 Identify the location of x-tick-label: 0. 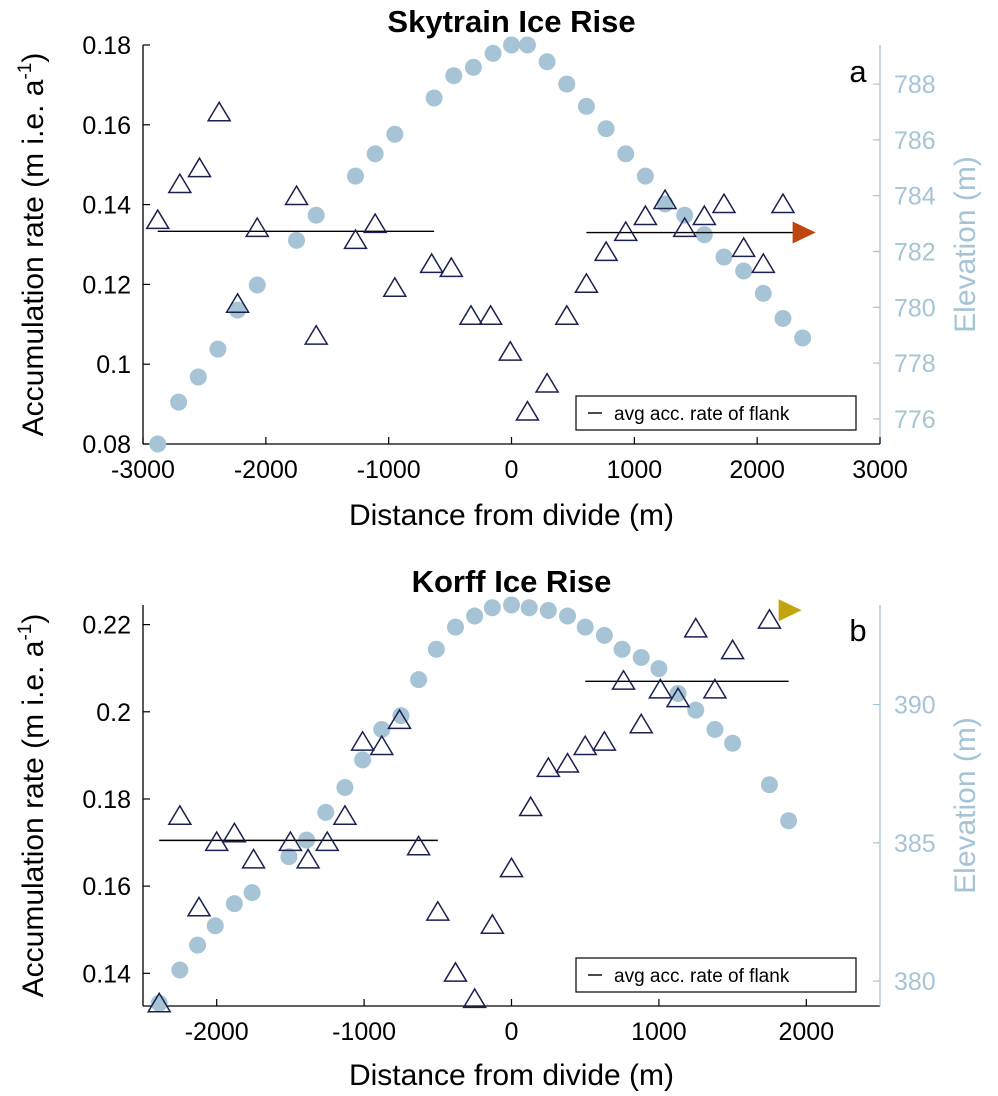
(512, 1032).